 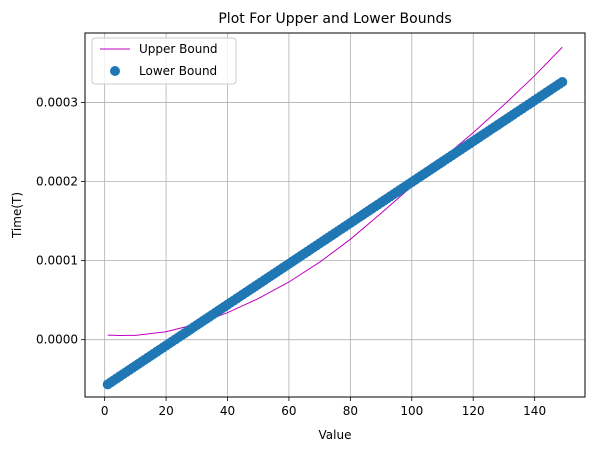 I want to click on legend-label-lower-bound: Lower Bound, so click(x=178, y=71).